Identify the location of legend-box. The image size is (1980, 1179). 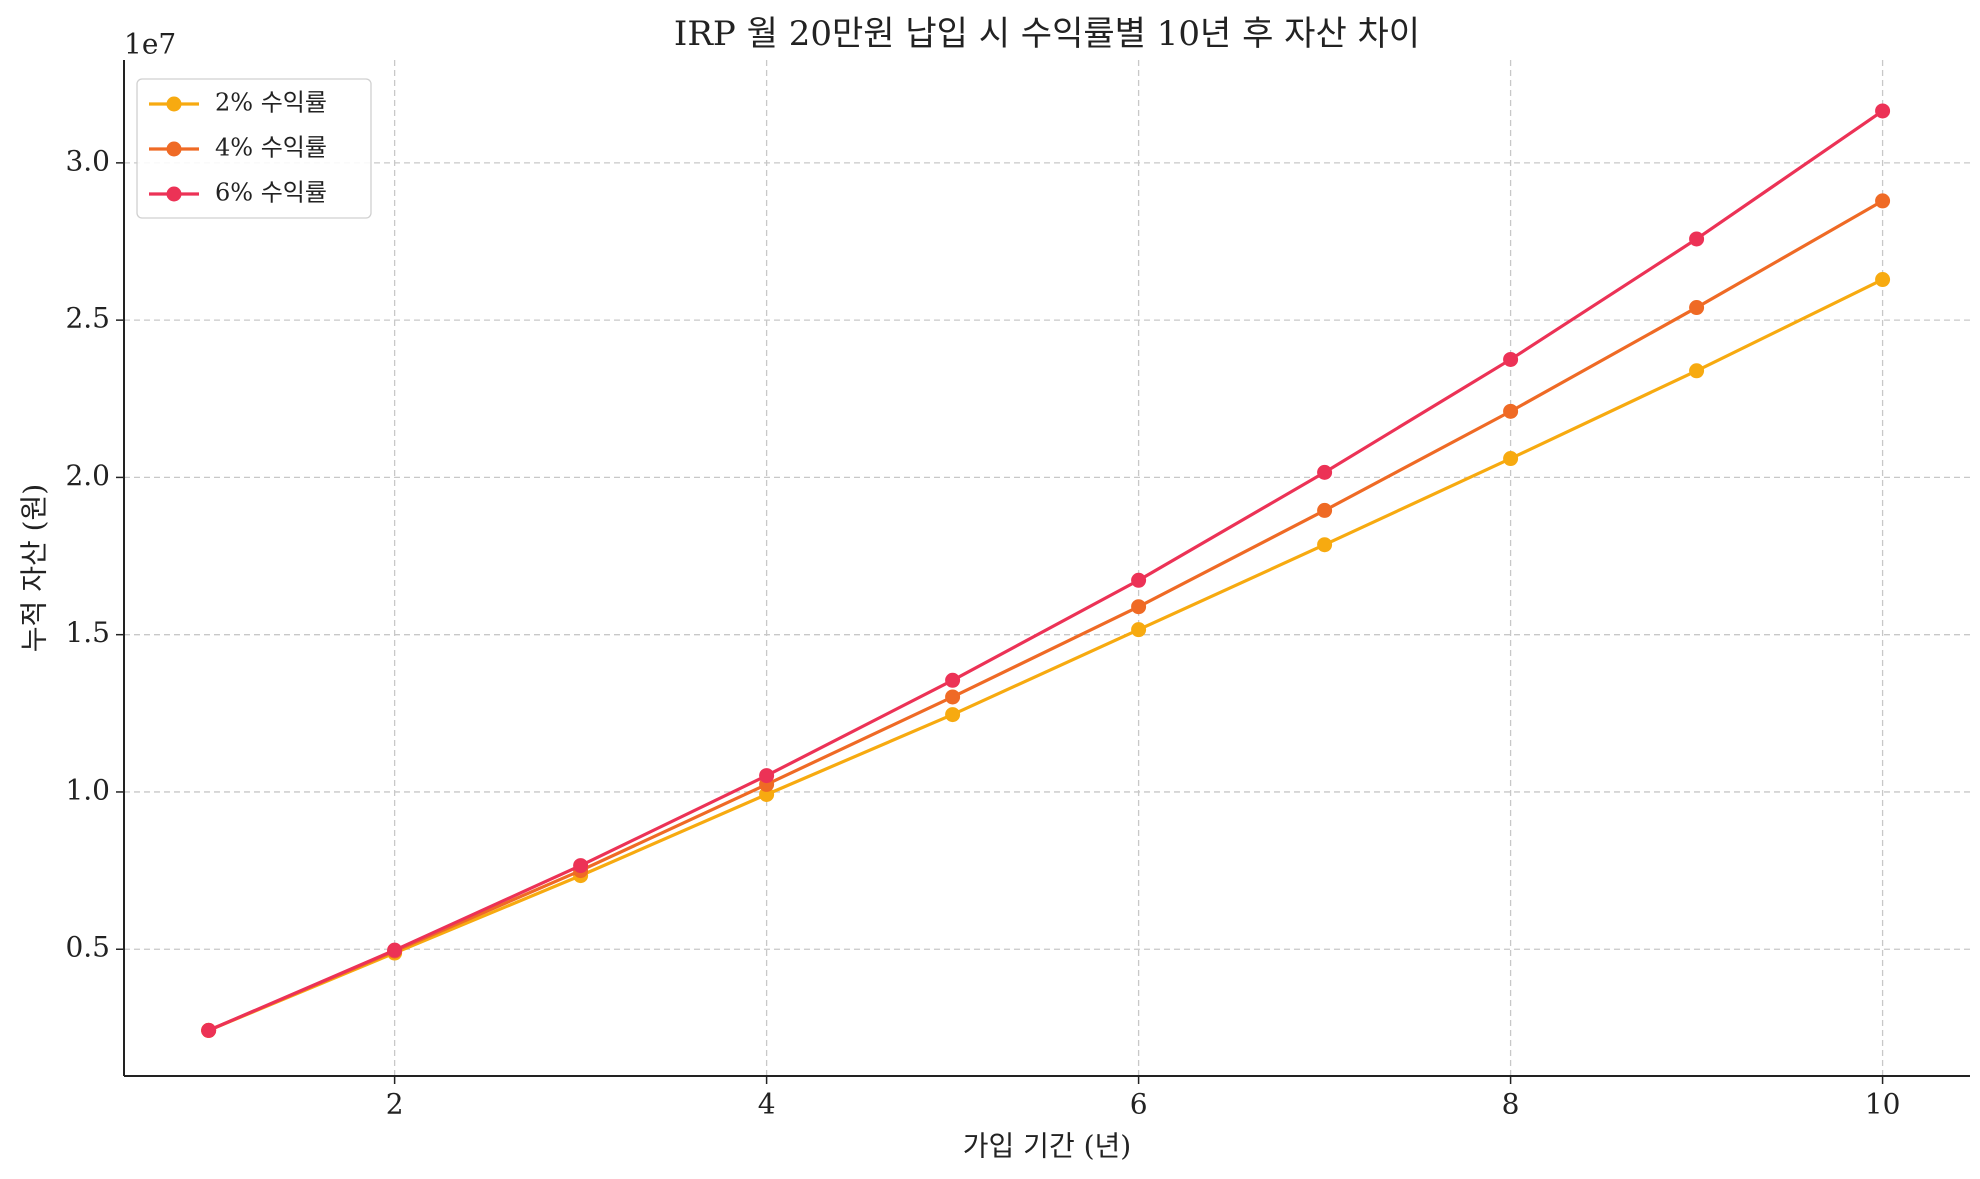
(254, 148).